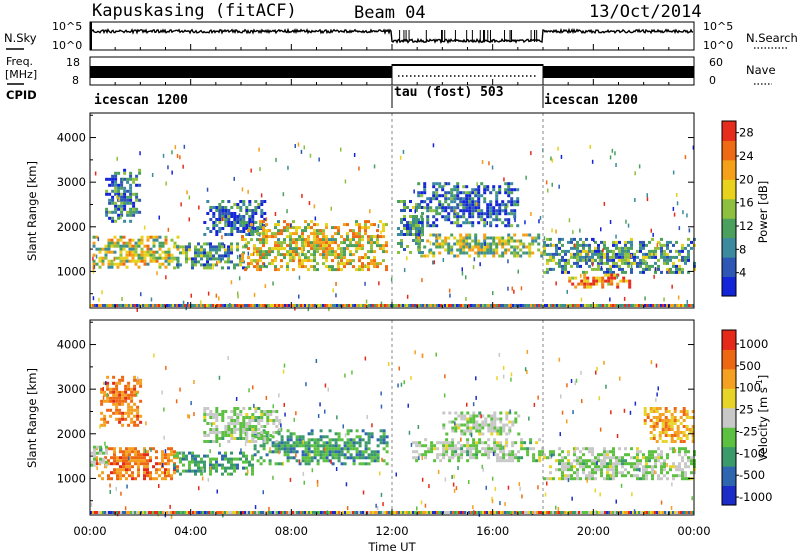 This screenshot has width=800, height=554. I want to click on colorbar-swatch, so click(729, 208).